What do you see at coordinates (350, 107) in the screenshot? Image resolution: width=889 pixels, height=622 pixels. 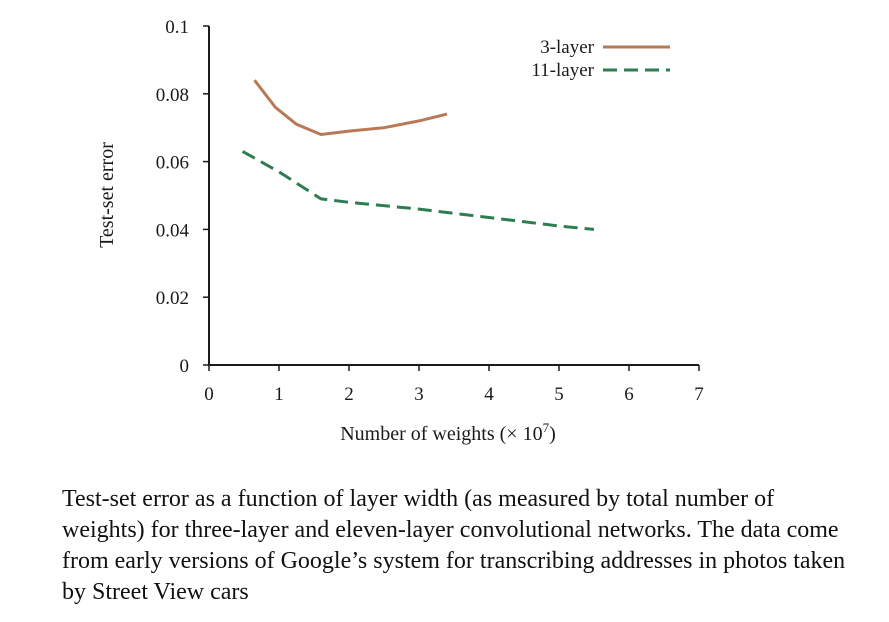 I see `series-line-3-layer` at bounding box center [350, 107].